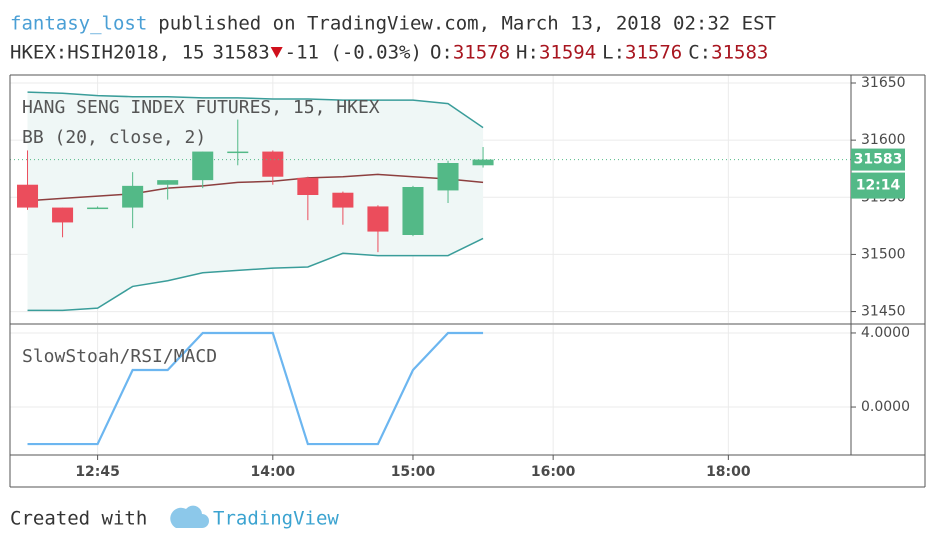 The width and height of the screenshot is (932, 550). I want to click on change: -11 (-0.03%), so click(353, 53).